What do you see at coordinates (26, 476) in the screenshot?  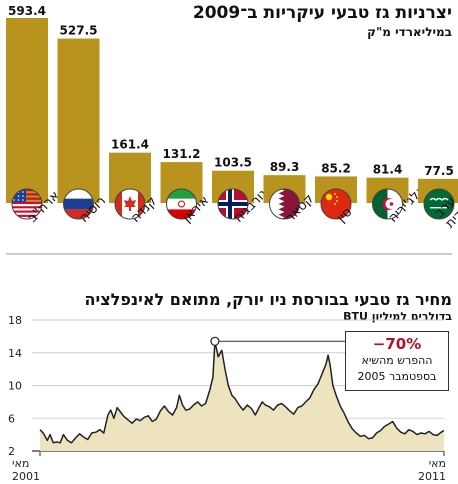 I see `x-tick-year: 2001` at bounding box center [26, 476].